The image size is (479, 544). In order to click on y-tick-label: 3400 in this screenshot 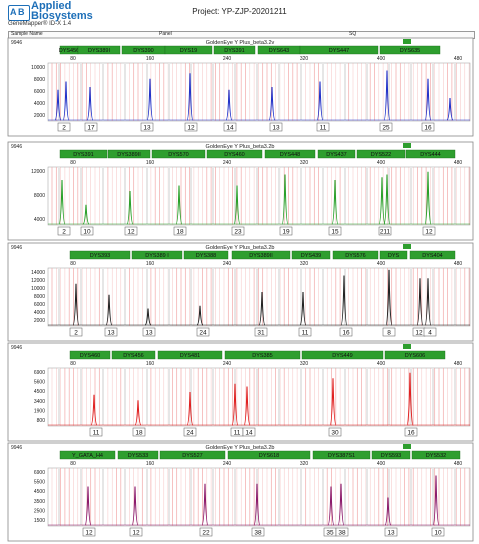, I will do `click(39, 402)`.